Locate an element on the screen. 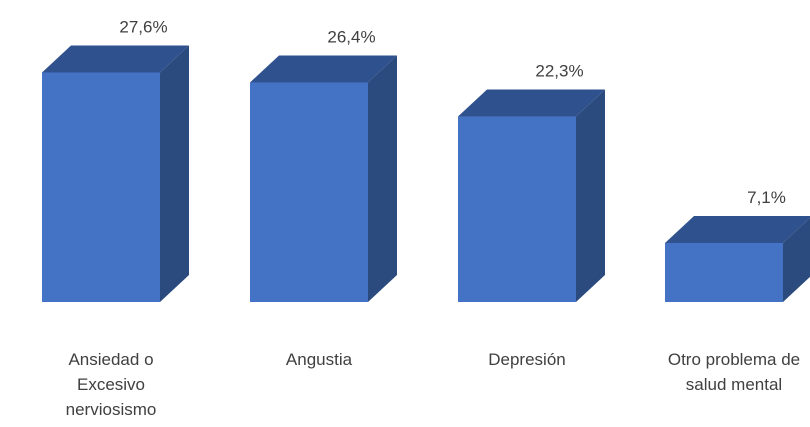  category-label-line: Depresión is located at coordinates (527, 359).